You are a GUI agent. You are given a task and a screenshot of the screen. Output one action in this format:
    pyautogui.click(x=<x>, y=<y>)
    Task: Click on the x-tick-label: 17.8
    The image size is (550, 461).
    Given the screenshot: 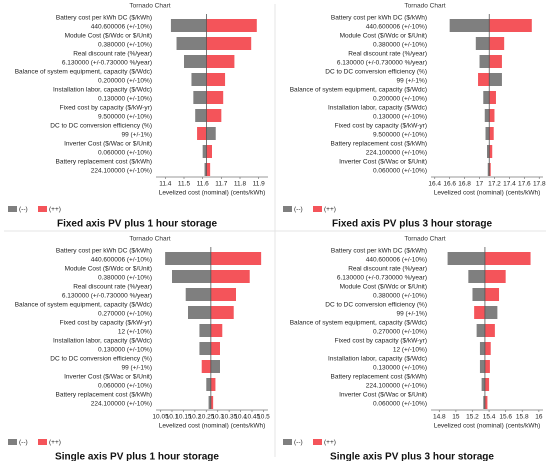 What is the action you would take?
    pyautogui.click(x=539, y=184)
    